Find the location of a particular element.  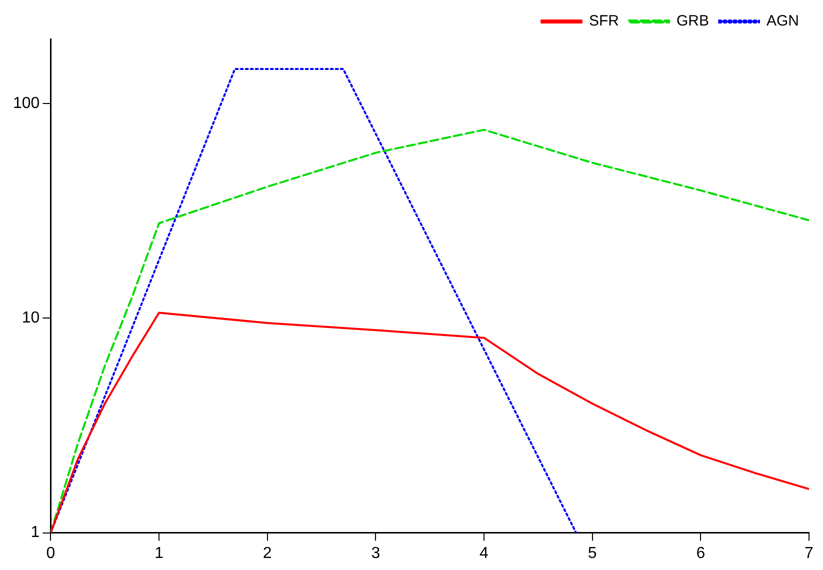

legend-label: SFR is located at coordinates (604, 21).